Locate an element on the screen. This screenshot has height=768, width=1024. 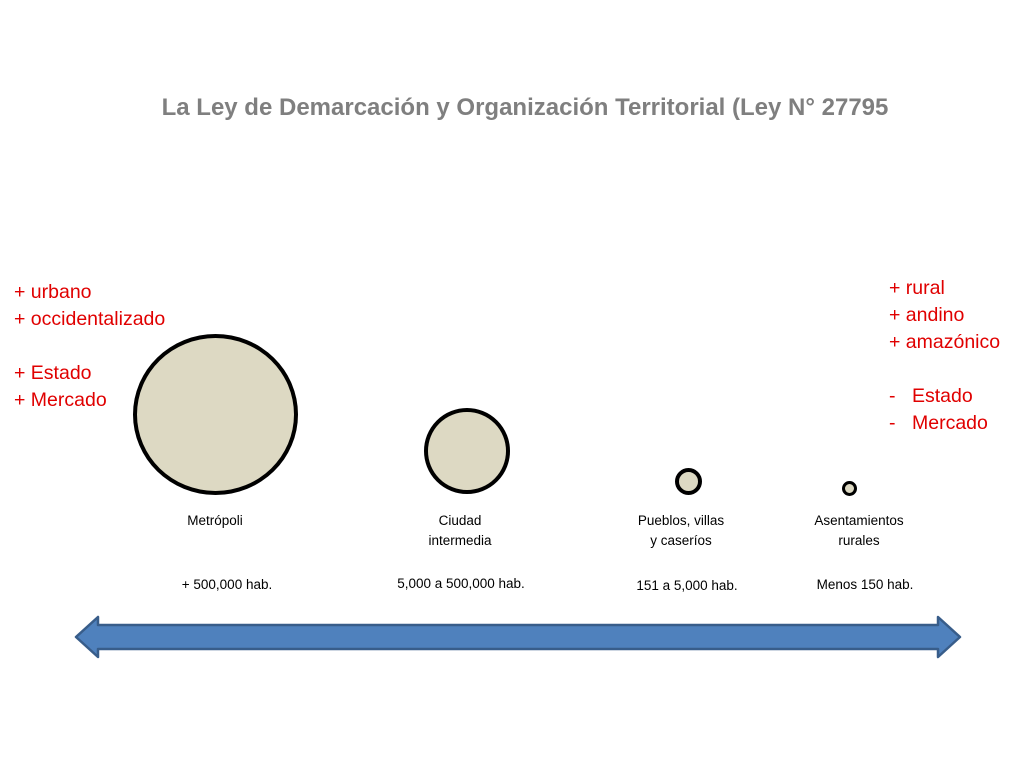
right-list-item: + rural is located at coordinates (944, 288).